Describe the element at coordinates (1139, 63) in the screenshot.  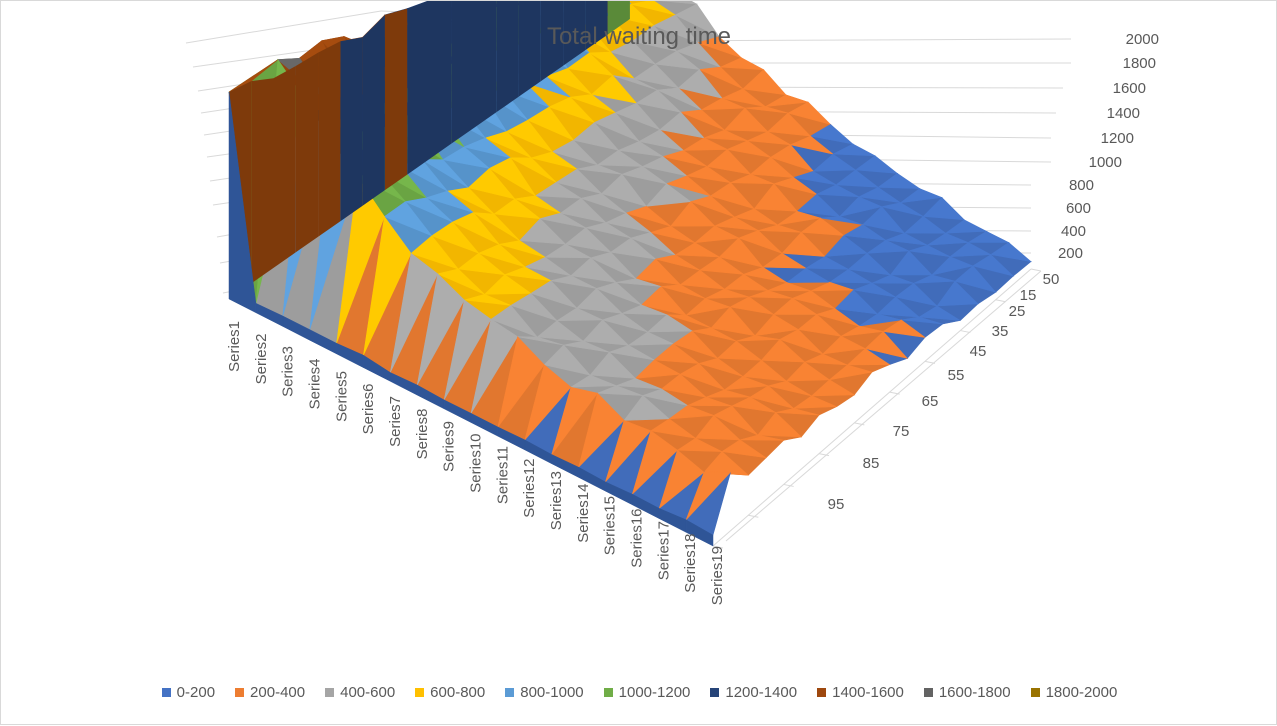
I see `z-tick-label: 1800` at that location.